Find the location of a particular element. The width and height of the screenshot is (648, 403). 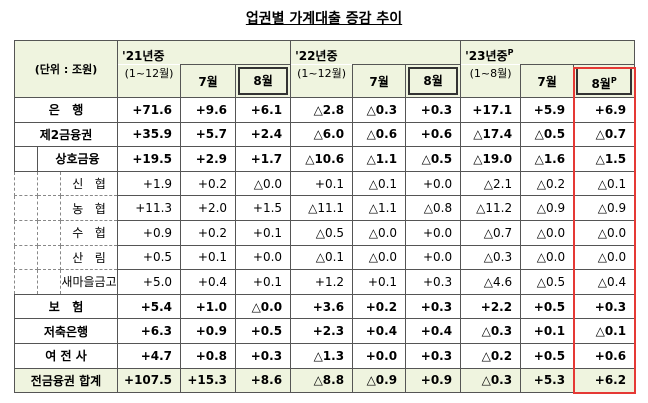

month-box: 8월 is located at coordinates (433, 81).